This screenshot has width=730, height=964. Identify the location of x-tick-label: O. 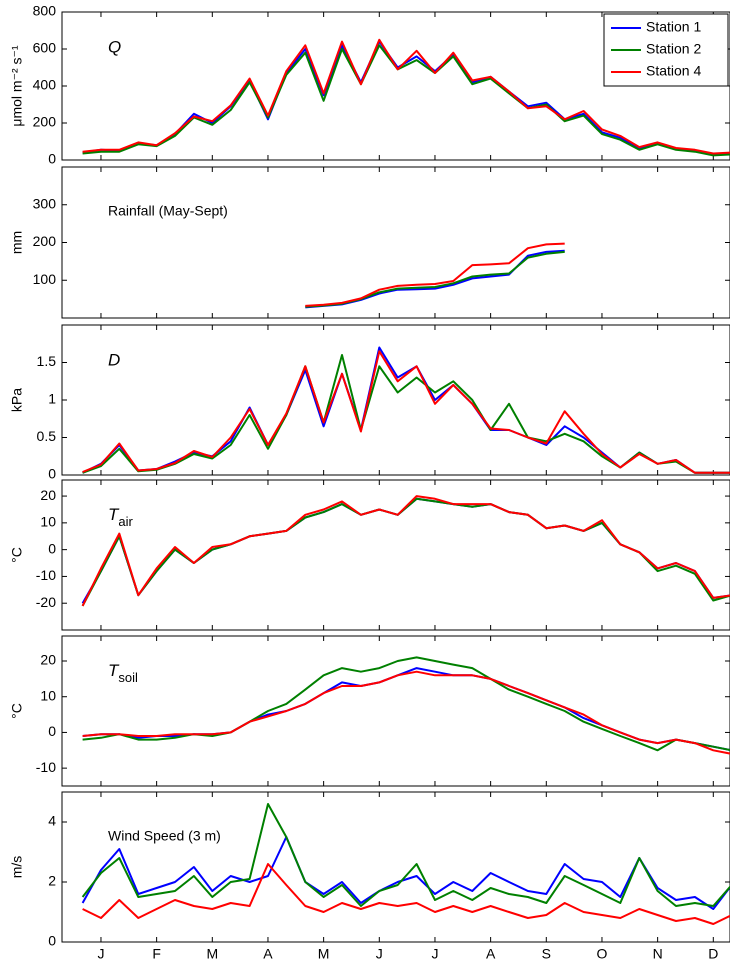
(602, 954).